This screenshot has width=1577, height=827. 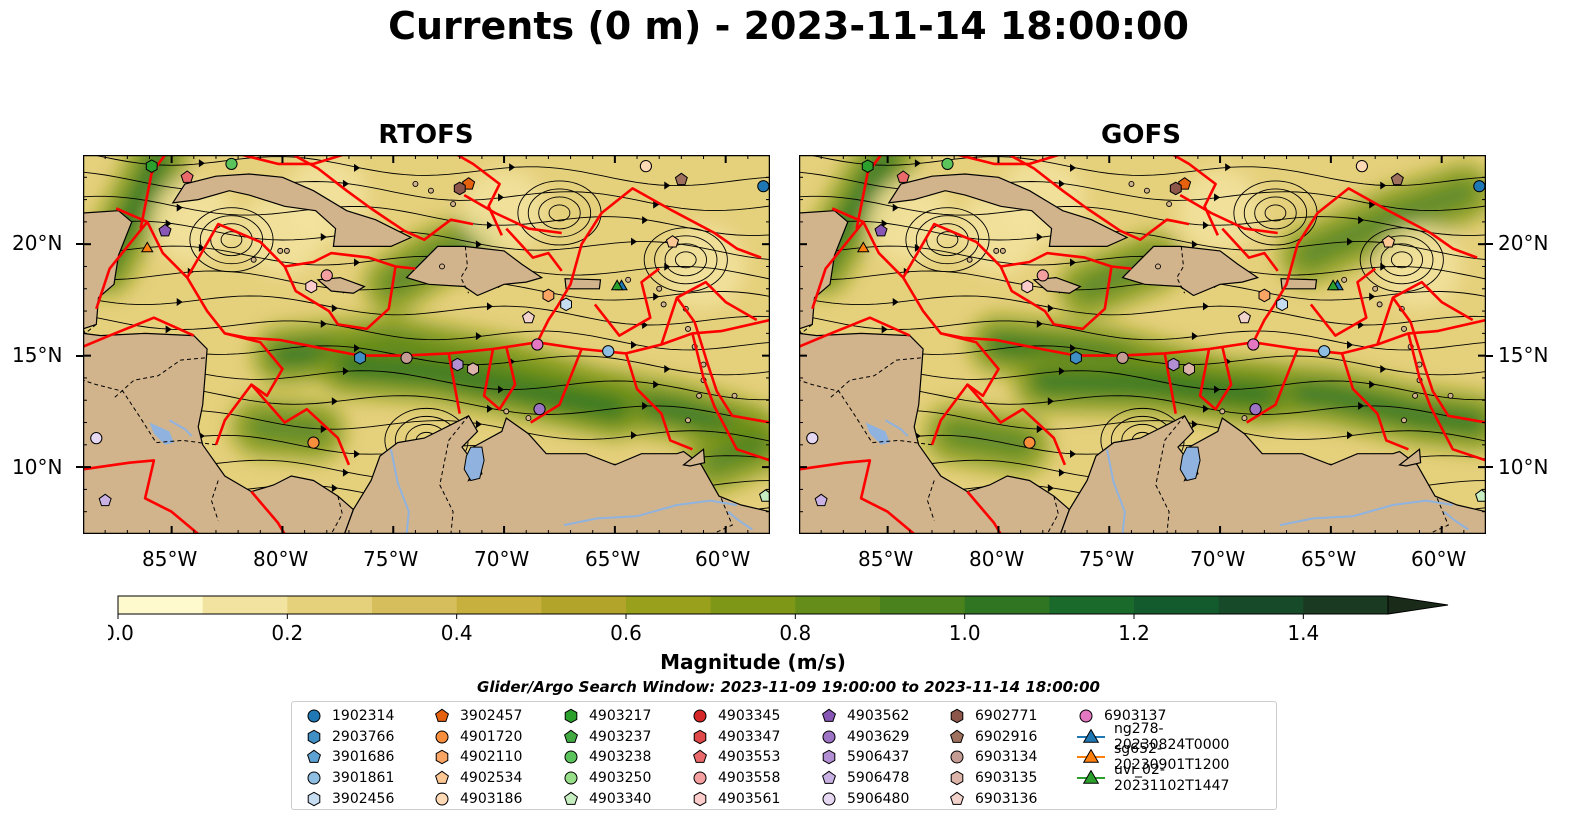 I want to click on legend-item: 3901686, so click(x=349, y=757).